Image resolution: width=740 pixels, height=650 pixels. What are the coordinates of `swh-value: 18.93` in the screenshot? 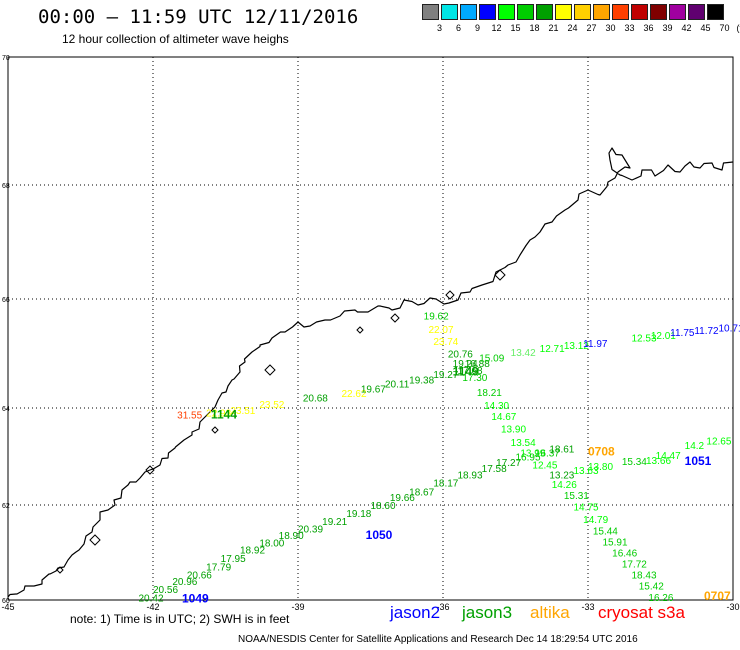 It's located at (470, 475).